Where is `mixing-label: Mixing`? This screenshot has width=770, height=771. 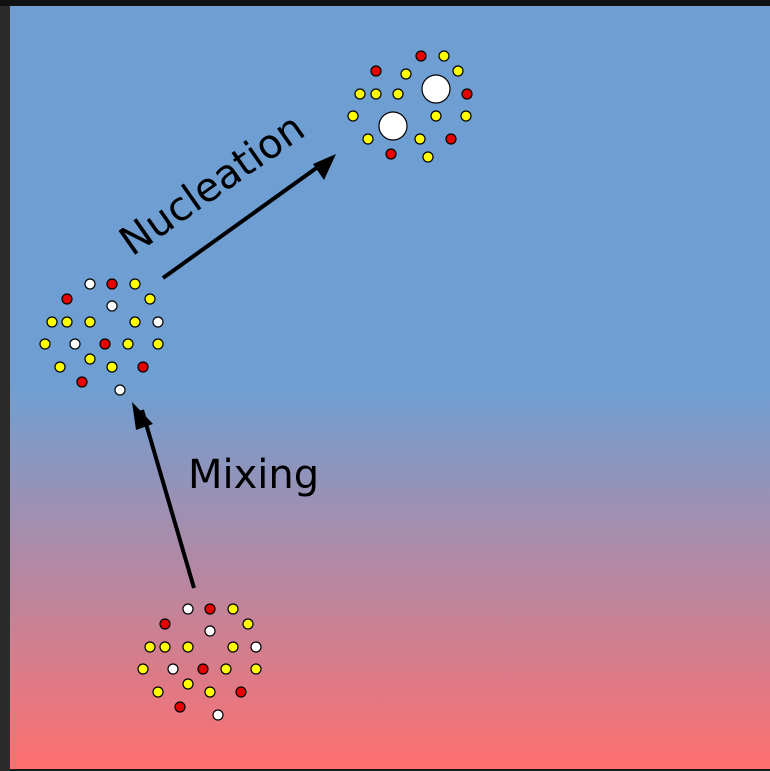 mixing-label: Mixing is located at coordinates (253, 475).